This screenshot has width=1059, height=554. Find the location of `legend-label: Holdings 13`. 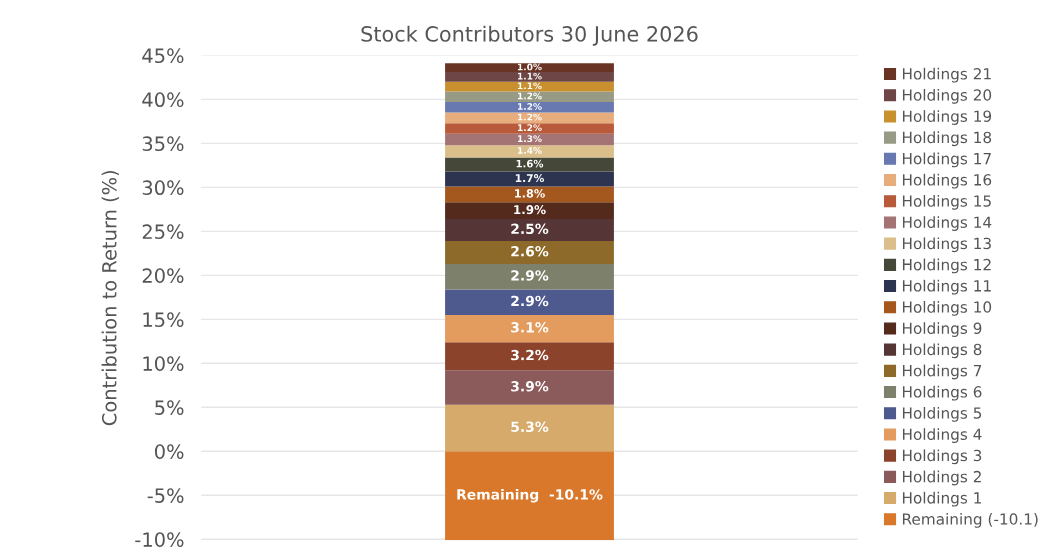

legend-label: Holdings 13 is located at coordinates (946, 245).